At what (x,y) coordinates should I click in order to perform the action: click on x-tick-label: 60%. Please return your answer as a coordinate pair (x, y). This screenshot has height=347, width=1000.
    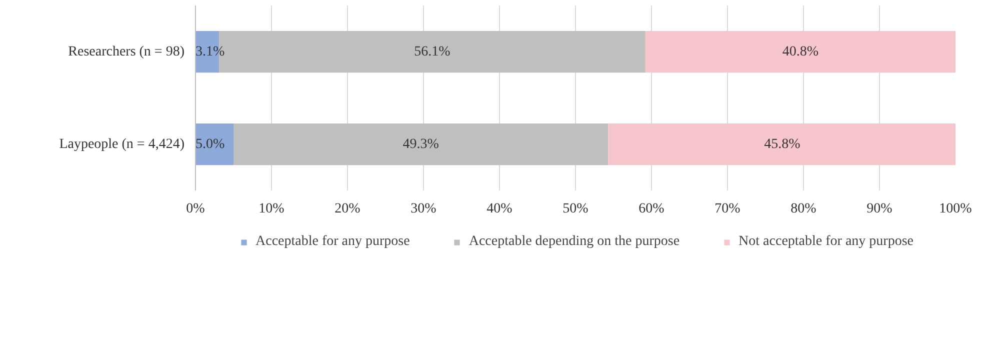
    Looking at the image, I should click on (651, 209).